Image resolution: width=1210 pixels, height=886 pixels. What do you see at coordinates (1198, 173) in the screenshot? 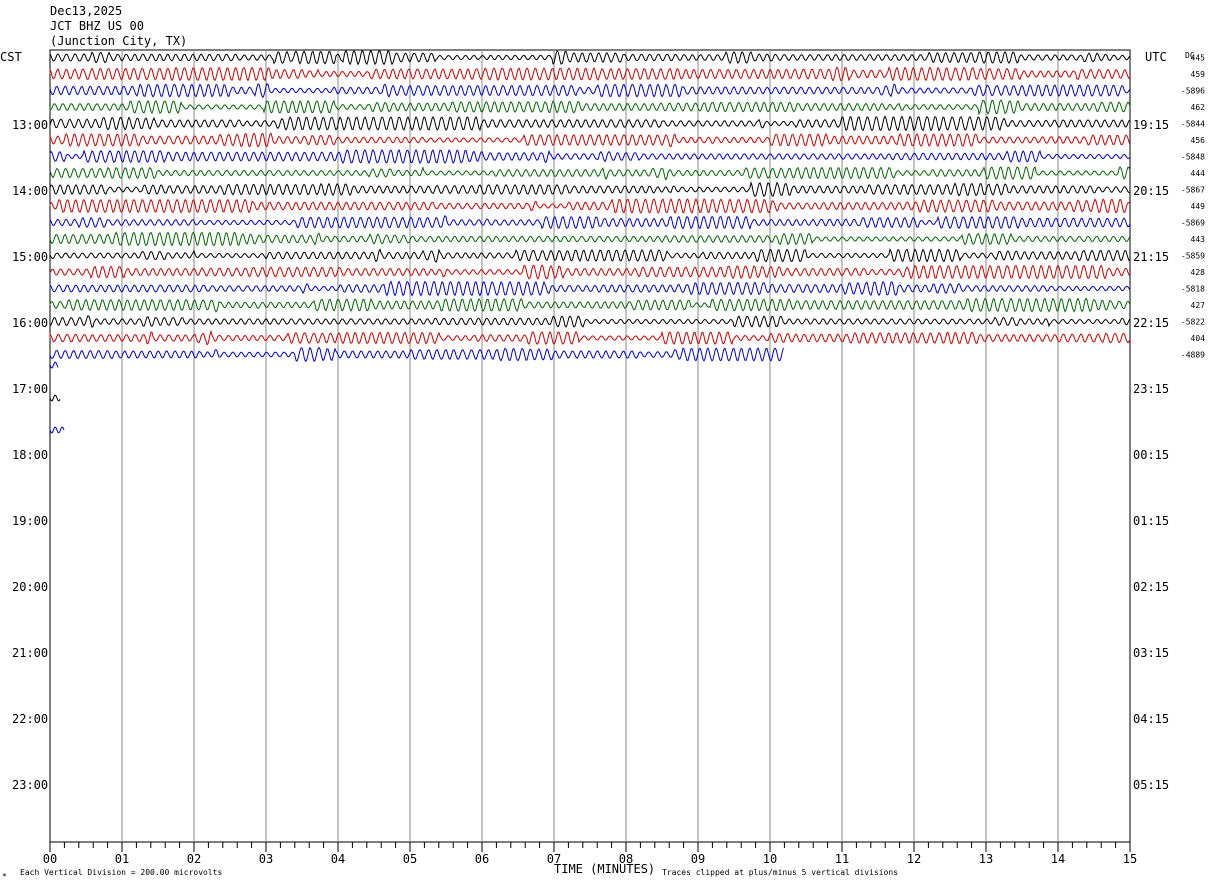
I see `dc-offset-label: 444` at bounding box center [1198, 173].